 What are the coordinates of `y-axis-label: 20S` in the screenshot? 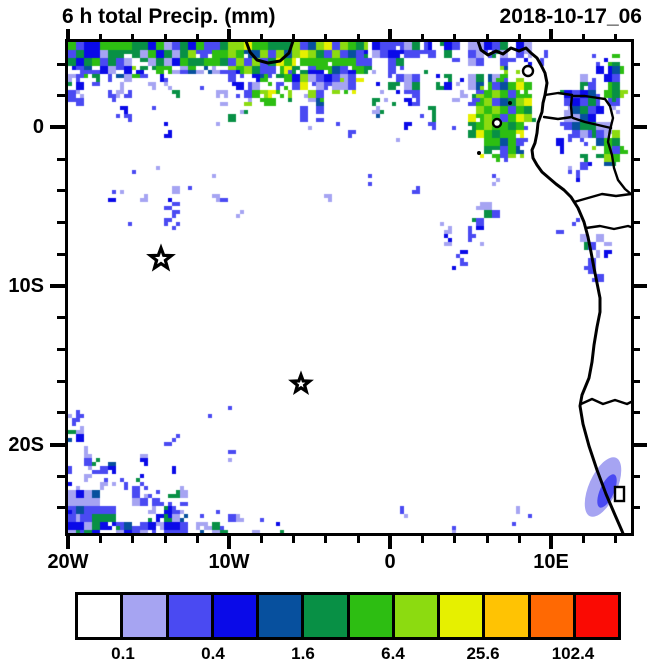 It's located at (26, 445).